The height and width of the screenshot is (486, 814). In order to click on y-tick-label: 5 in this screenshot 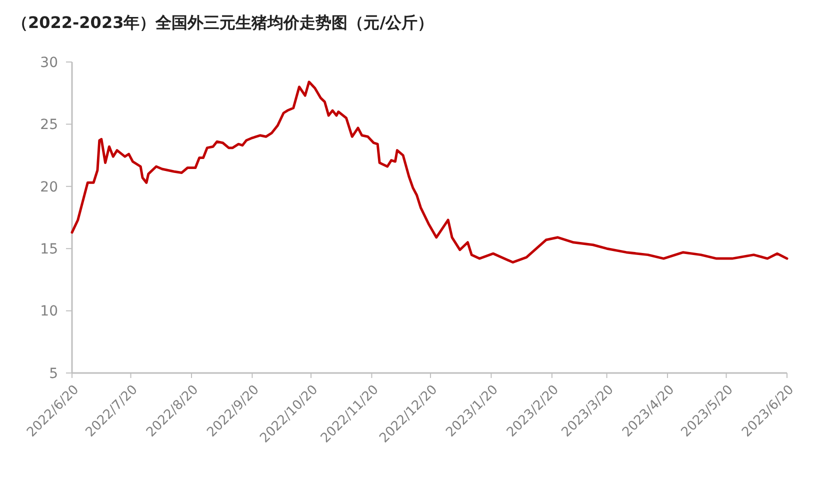, I will do `click(53, 374)`.